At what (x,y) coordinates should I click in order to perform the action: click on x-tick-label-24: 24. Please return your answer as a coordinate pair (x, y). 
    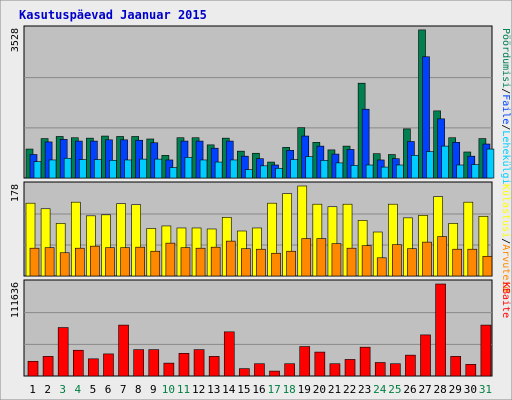
    Looking at the image, I should click on (380, 389).